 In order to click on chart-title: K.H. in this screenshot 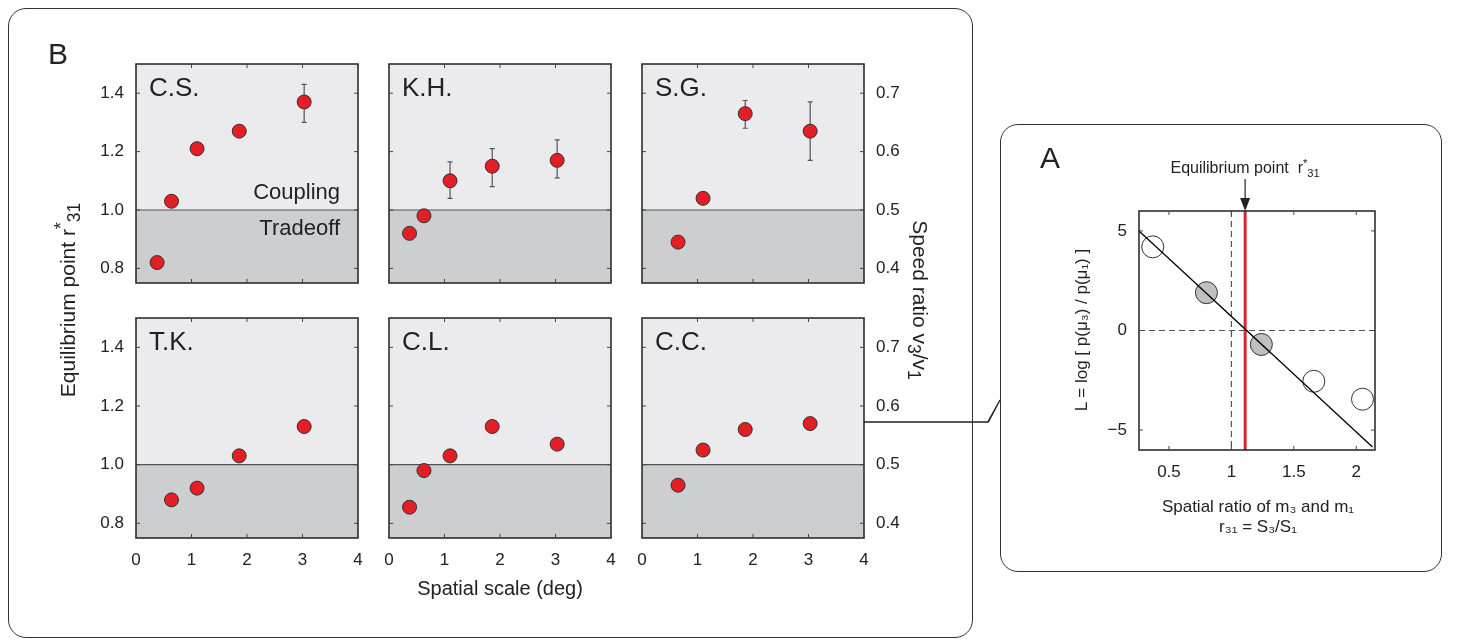, I will do `click(427, 87)`.